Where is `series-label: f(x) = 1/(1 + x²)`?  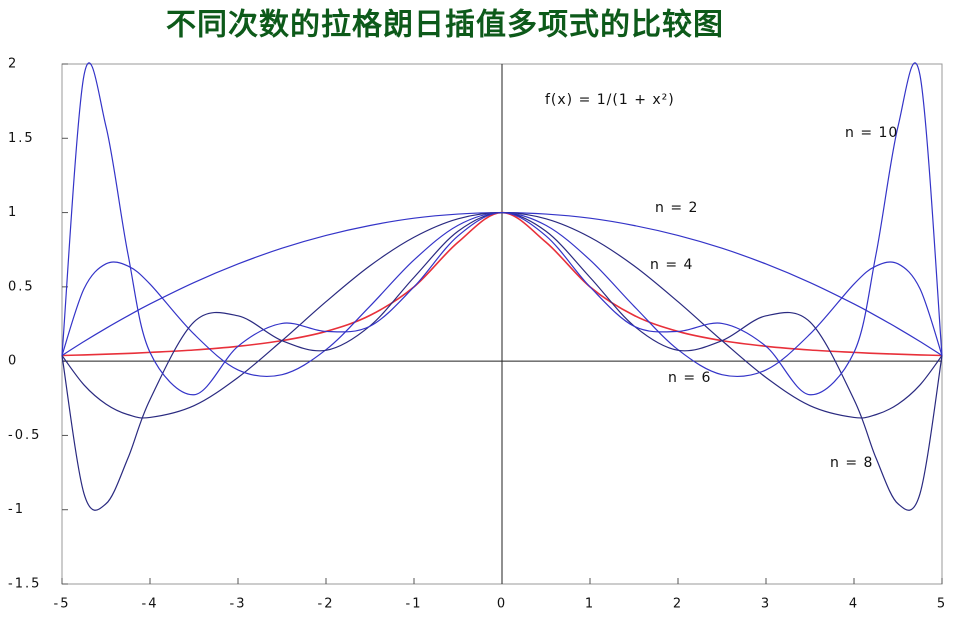
series-label: f(x) = 1/(1 + x²) is located at coordinates (610, 100).